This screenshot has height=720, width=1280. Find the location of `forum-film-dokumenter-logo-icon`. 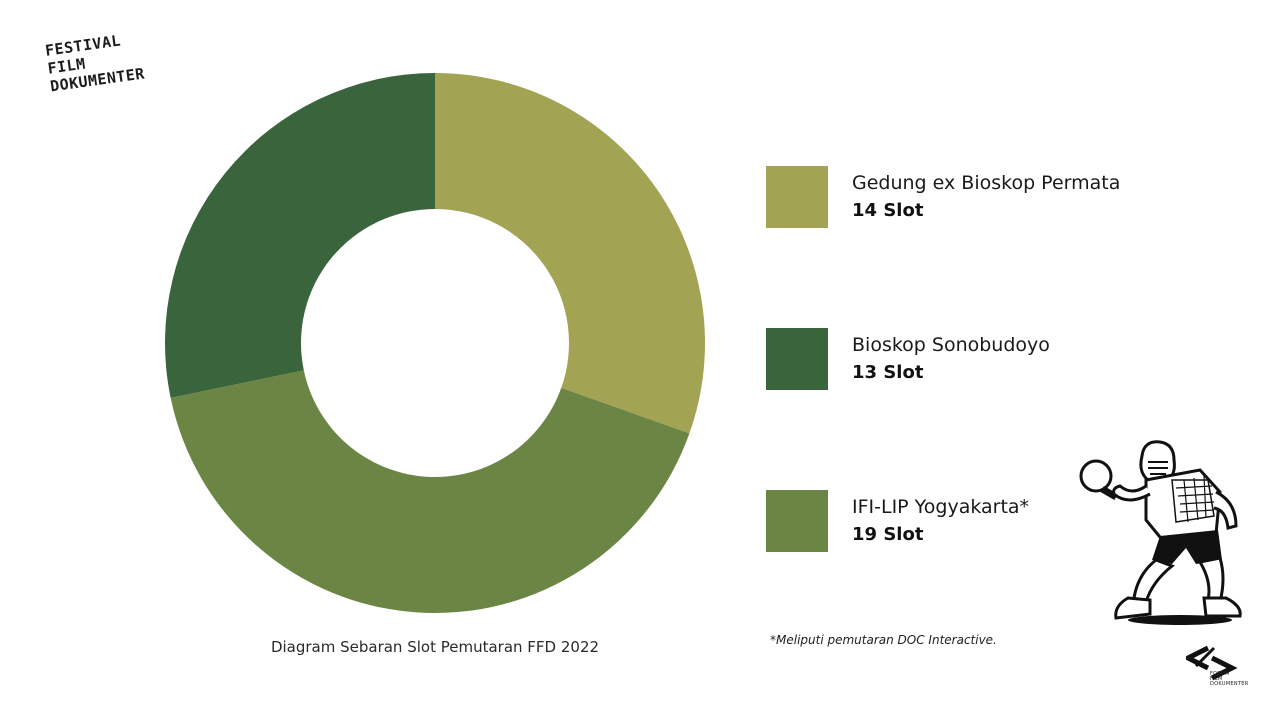

forum-film-dokumenter-logo-icon is located at coordinates (1212, 663).